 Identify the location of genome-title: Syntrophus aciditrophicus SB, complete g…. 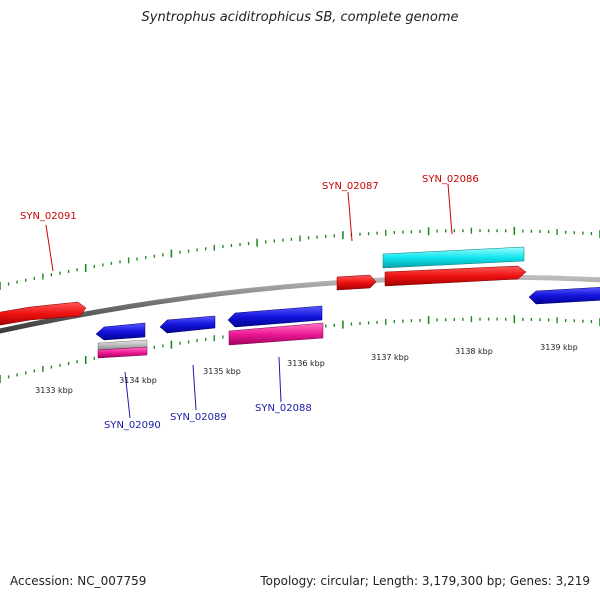
(300, 17).